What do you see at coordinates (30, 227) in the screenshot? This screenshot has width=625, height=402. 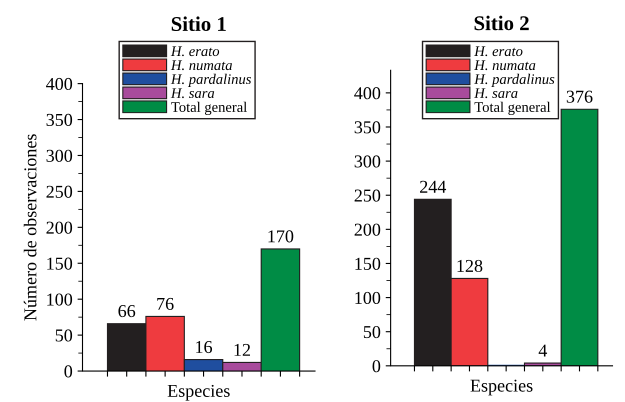 I see `y-axis-title: Número de observaciones` at bounding box center [30, 227].